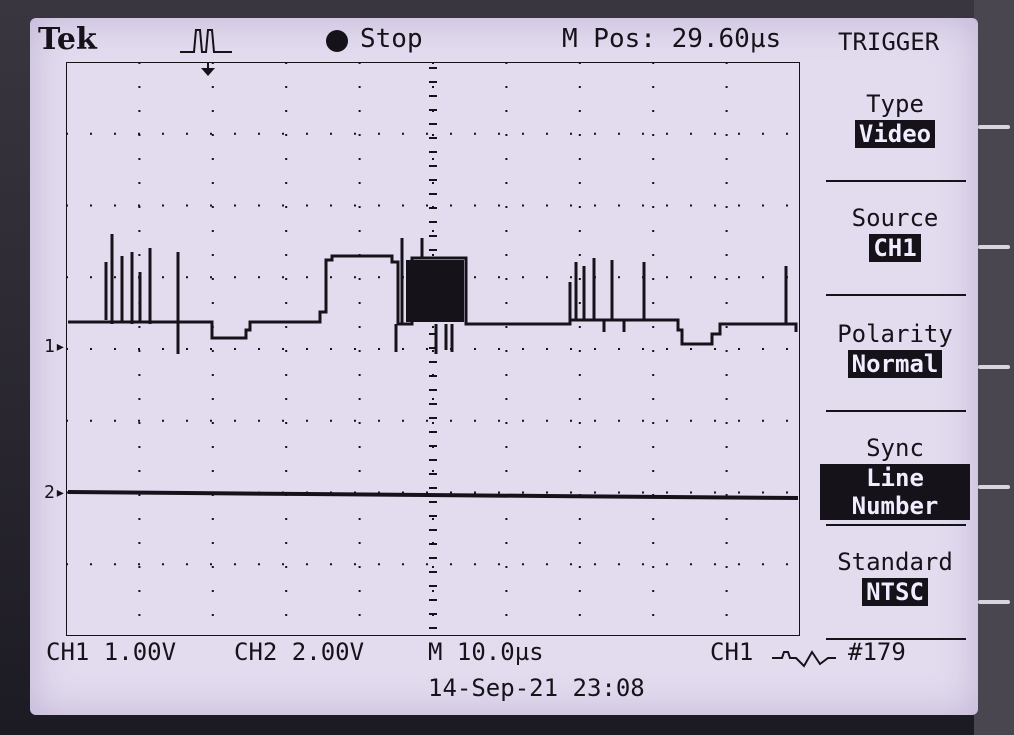 The width and height of the screenshot is (1014, 735). What do you see at coordinates (433, 495) in the screenshot?
I see `ch2-waveform` at bounding box center [433, 495].